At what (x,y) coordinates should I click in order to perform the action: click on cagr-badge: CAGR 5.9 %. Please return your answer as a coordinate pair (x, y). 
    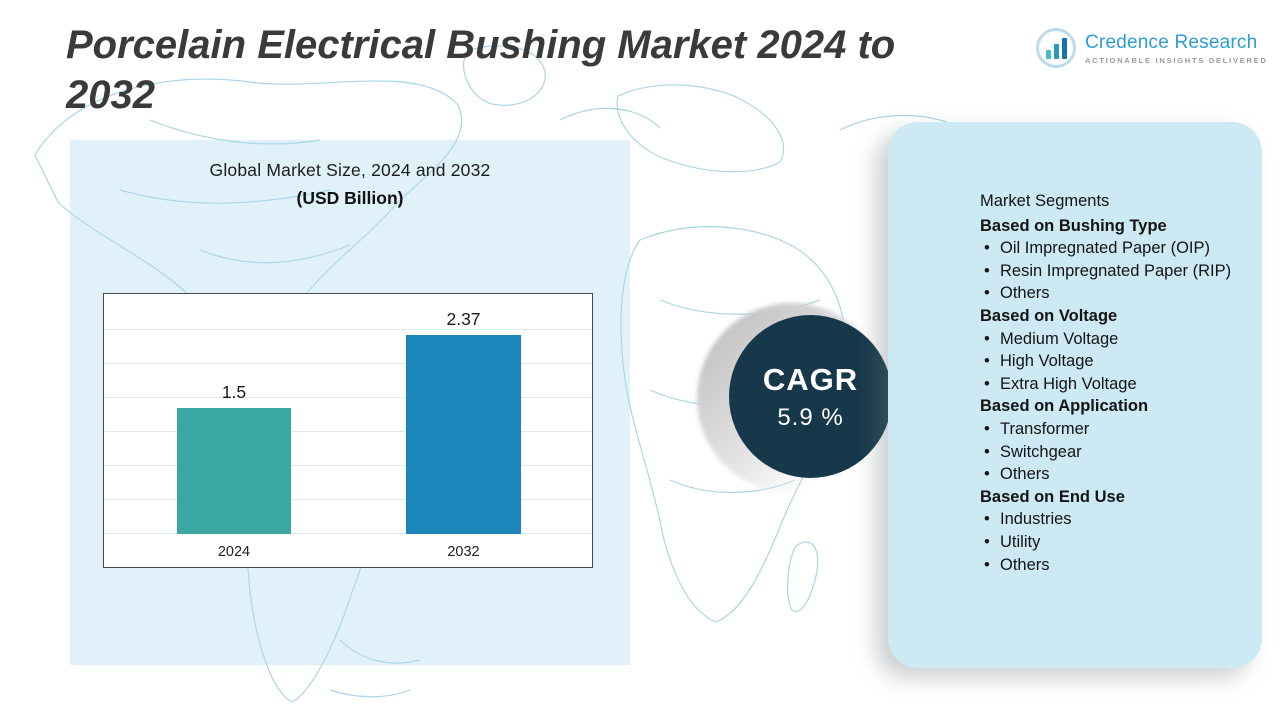
    Looking at the image, I should click on (810, 396).